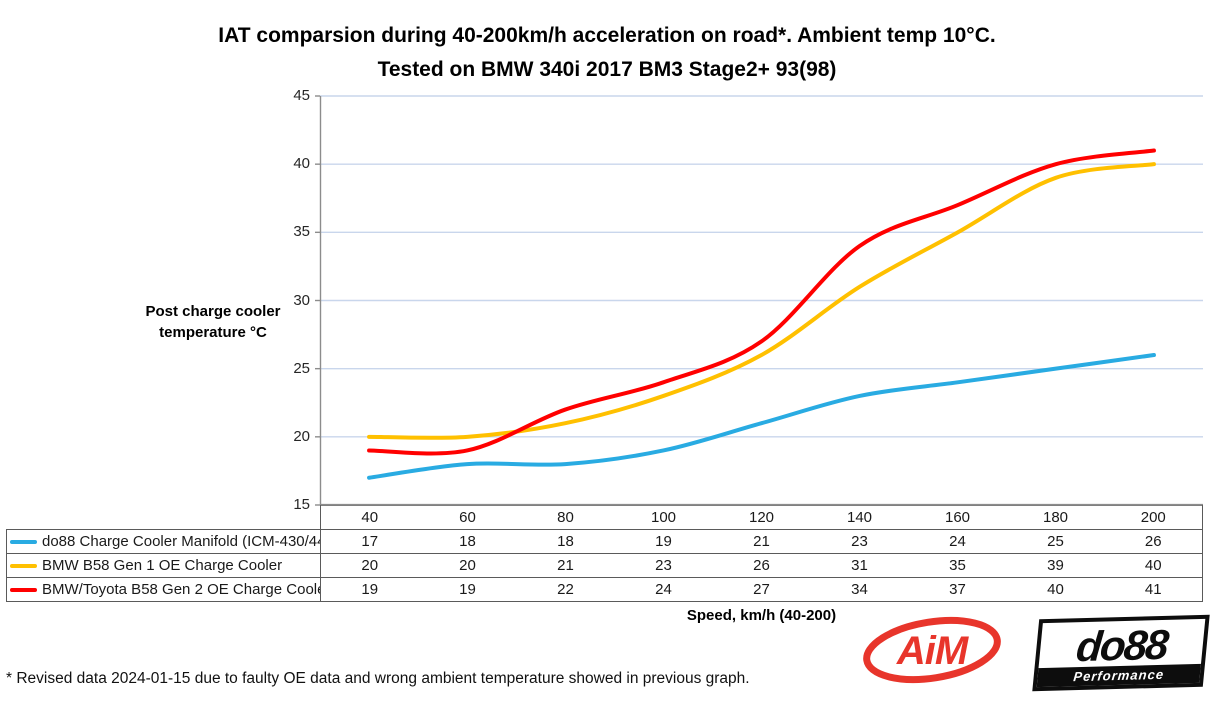 Image resolution: width=1214 pixels, height=704 pixels. I want to click on do88-logo-bar: Performance, so click(1118, 675).